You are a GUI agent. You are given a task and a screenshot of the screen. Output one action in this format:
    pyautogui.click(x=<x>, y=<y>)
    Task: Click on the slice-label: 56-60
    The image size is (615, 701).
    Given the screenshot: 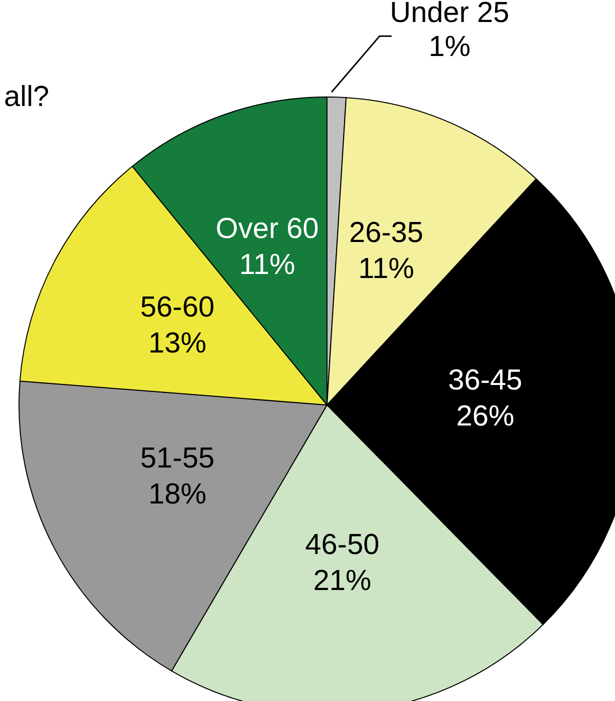 What is the action you would take?
    pyautogui.click(x=177, y=307)
    